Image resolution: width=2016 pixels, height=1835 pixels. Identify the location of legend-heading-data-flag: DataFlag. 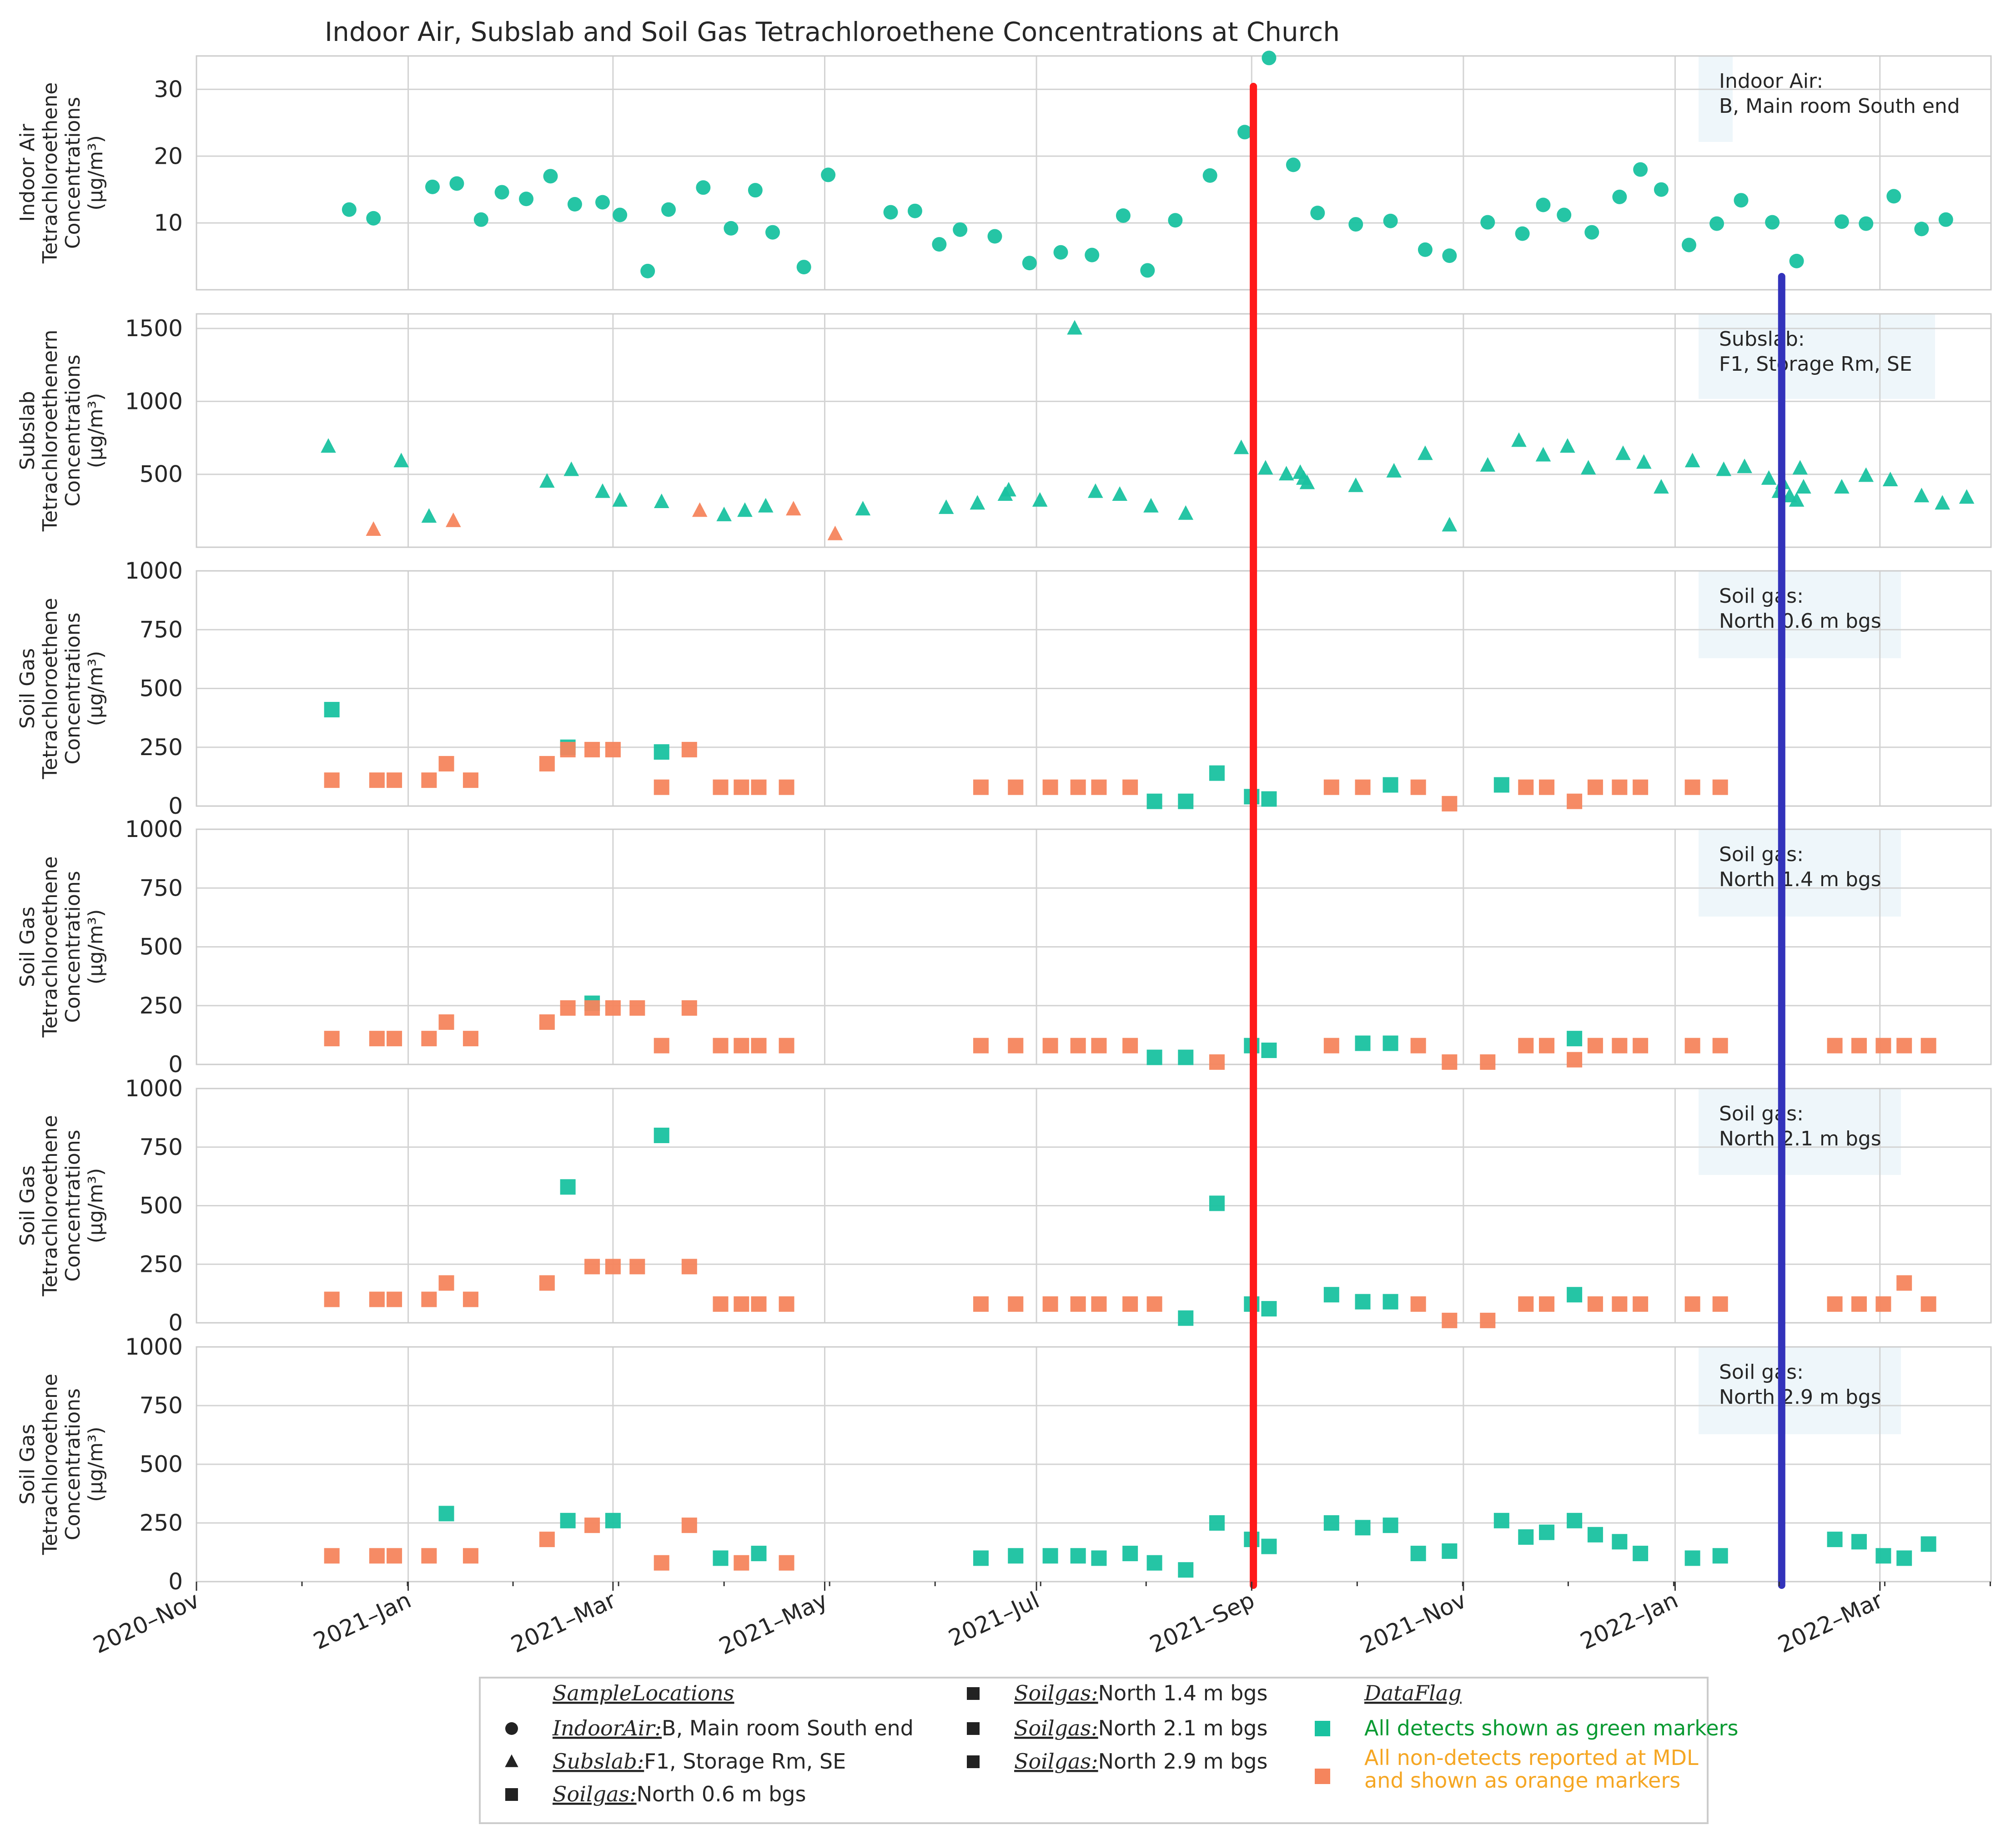
(1413, 1693).